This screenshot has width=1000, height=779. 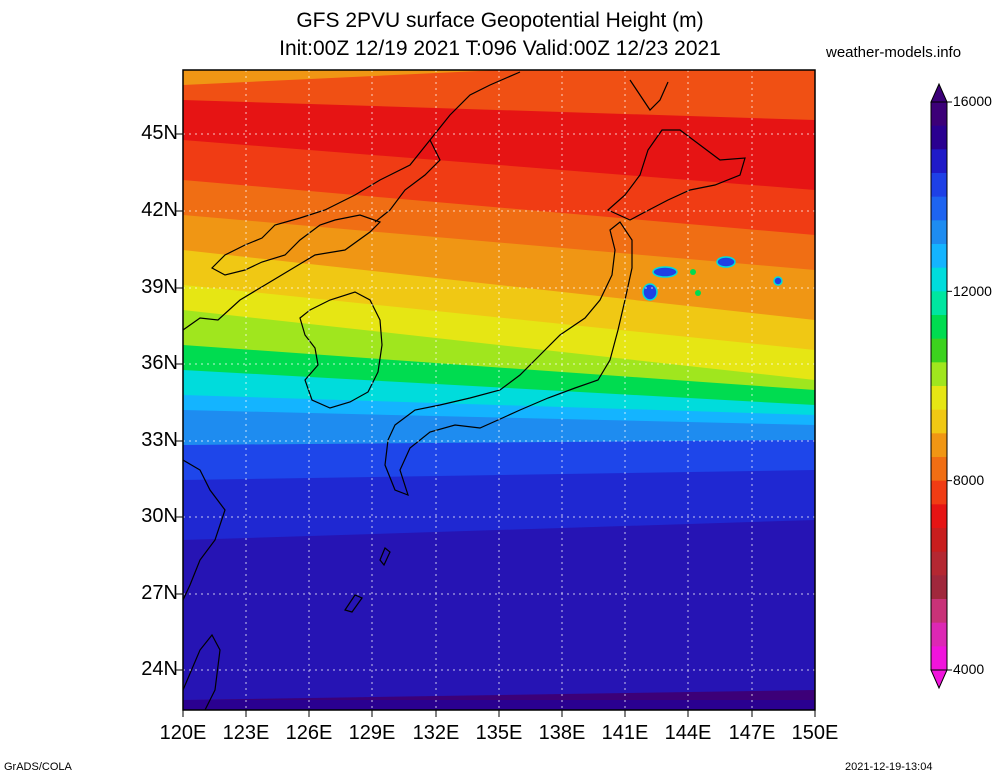 I want to click on colorbar-min-arrow, so click(x=939, y=679).